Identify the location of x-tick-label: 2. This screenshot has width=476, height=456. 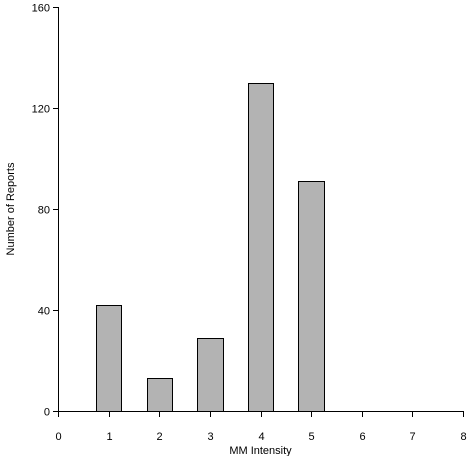
(159, 437).